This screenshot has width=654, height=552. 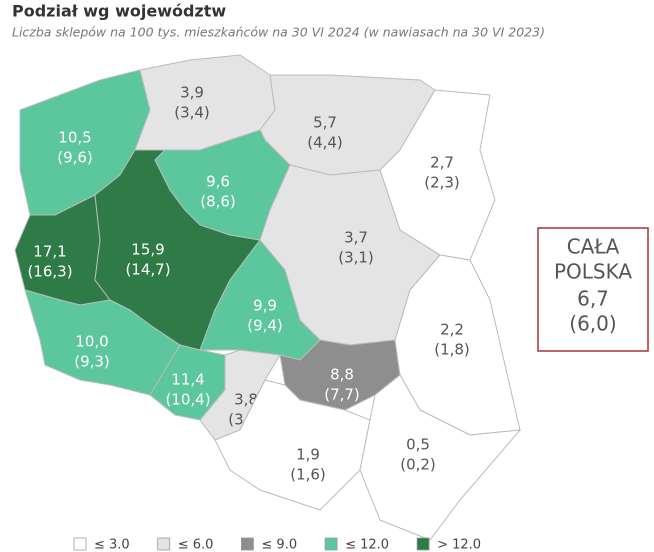 I want to click on region-previous: (4,4), so click(x=325, y=143).